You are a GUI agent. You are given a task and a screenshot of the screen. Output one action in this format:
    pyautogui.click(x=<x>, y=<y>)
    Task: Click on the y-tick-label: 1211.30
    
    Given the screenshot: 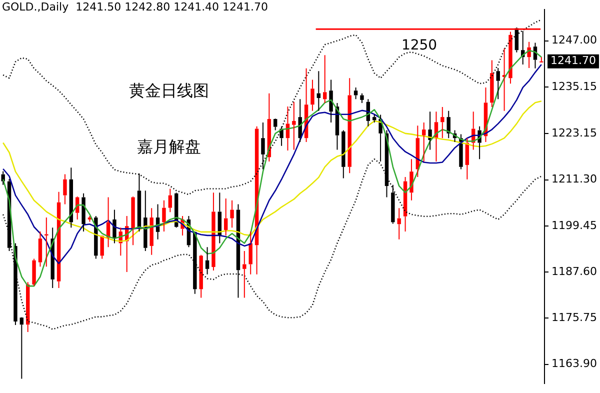 What is the action you would take?
    pyautogui.click(x=575, y=179)
    